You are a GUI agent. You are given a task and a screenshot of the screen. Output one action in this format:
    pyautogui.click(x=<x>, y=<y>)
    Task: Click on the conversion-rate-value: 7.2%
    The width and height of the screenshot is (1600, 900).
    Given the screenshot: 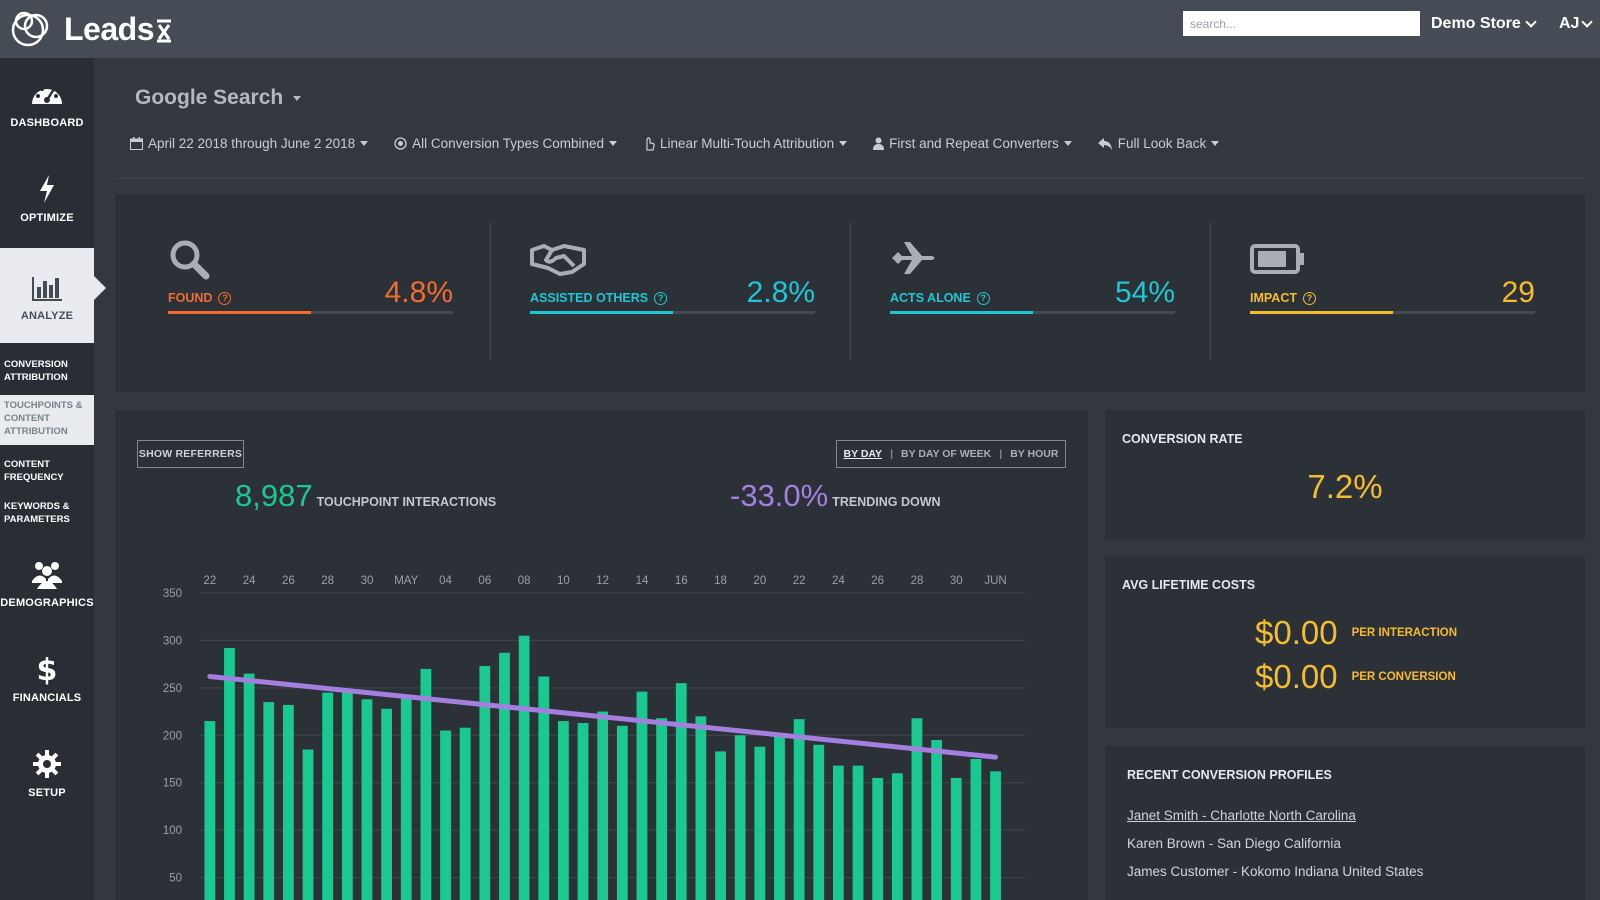 What is the action you would take?
    pyautogui.click(x=1345, y=486)
    